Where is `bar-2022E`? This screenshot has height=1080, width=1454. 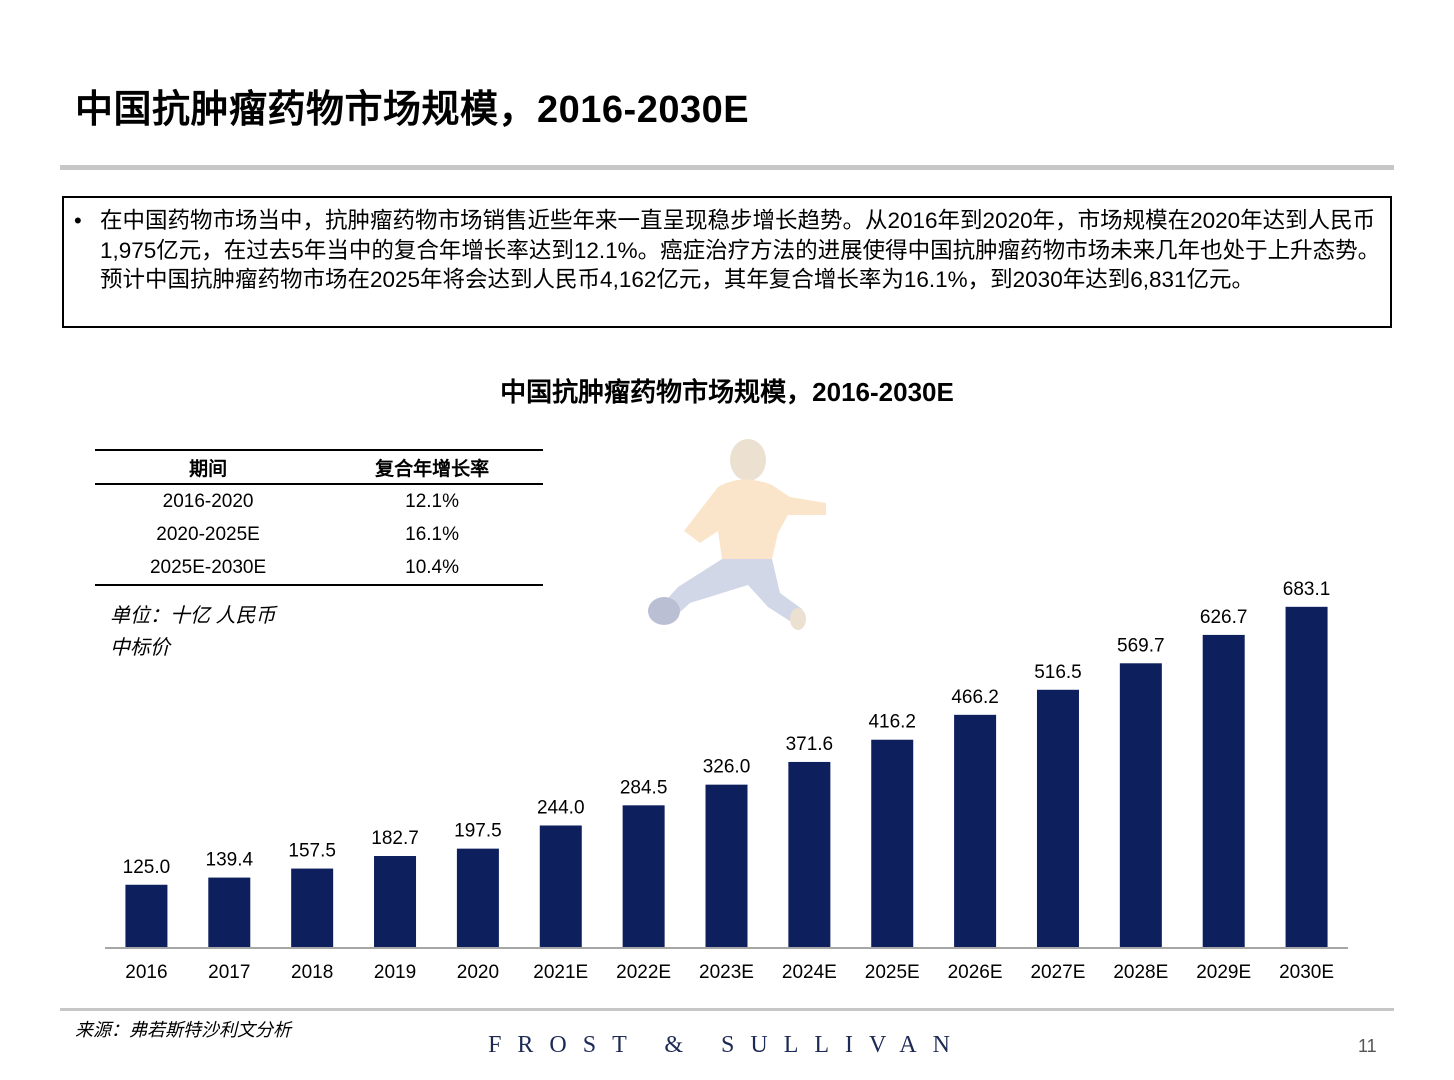
bar-2022E is located at coordinates (643, 876).